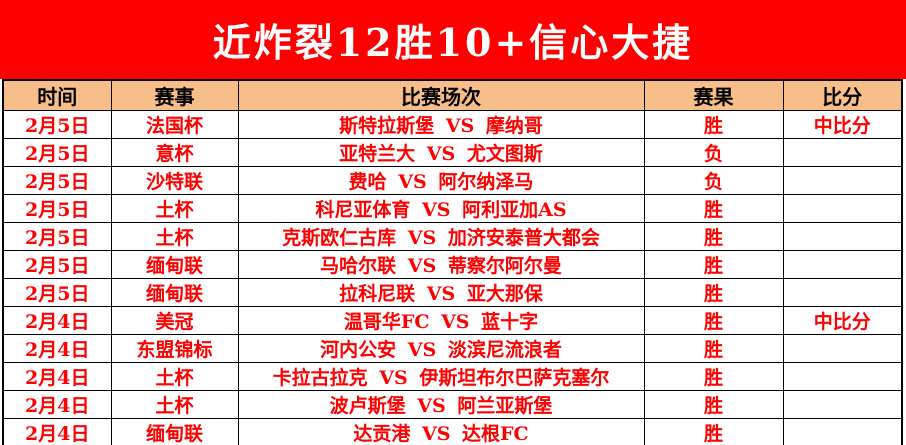 This screenshot has height=445, width=906. I want to click on table-row: 2月4日 美冠 温哥华FC VS 蓝十字胜中比分, so click(452, 320).